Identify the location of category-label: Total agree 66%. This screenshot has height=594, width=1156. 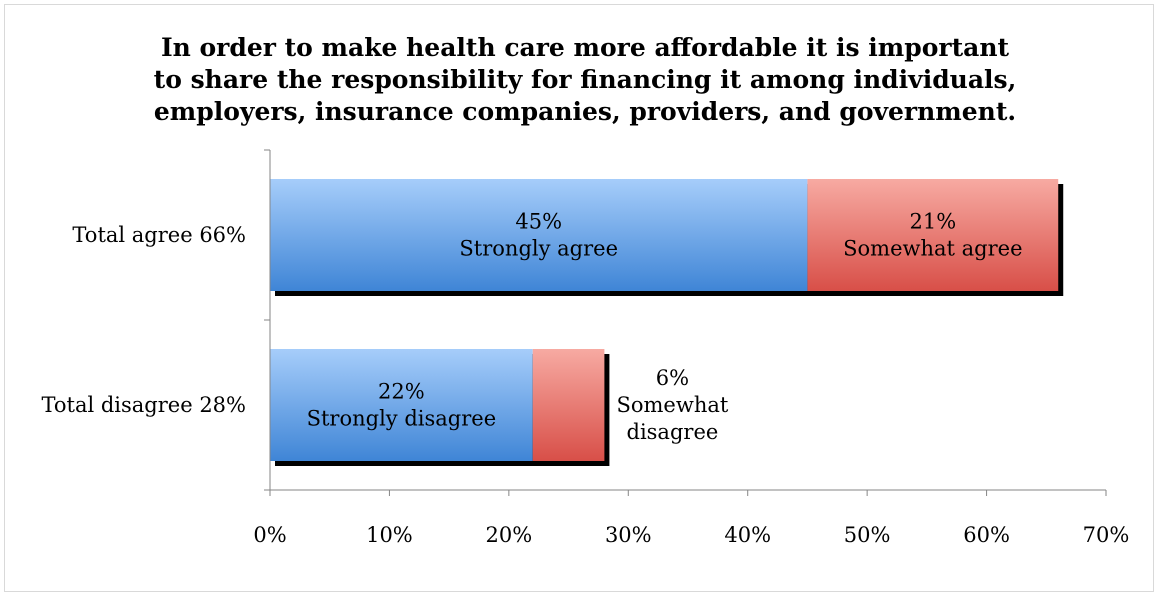
(159, 235).